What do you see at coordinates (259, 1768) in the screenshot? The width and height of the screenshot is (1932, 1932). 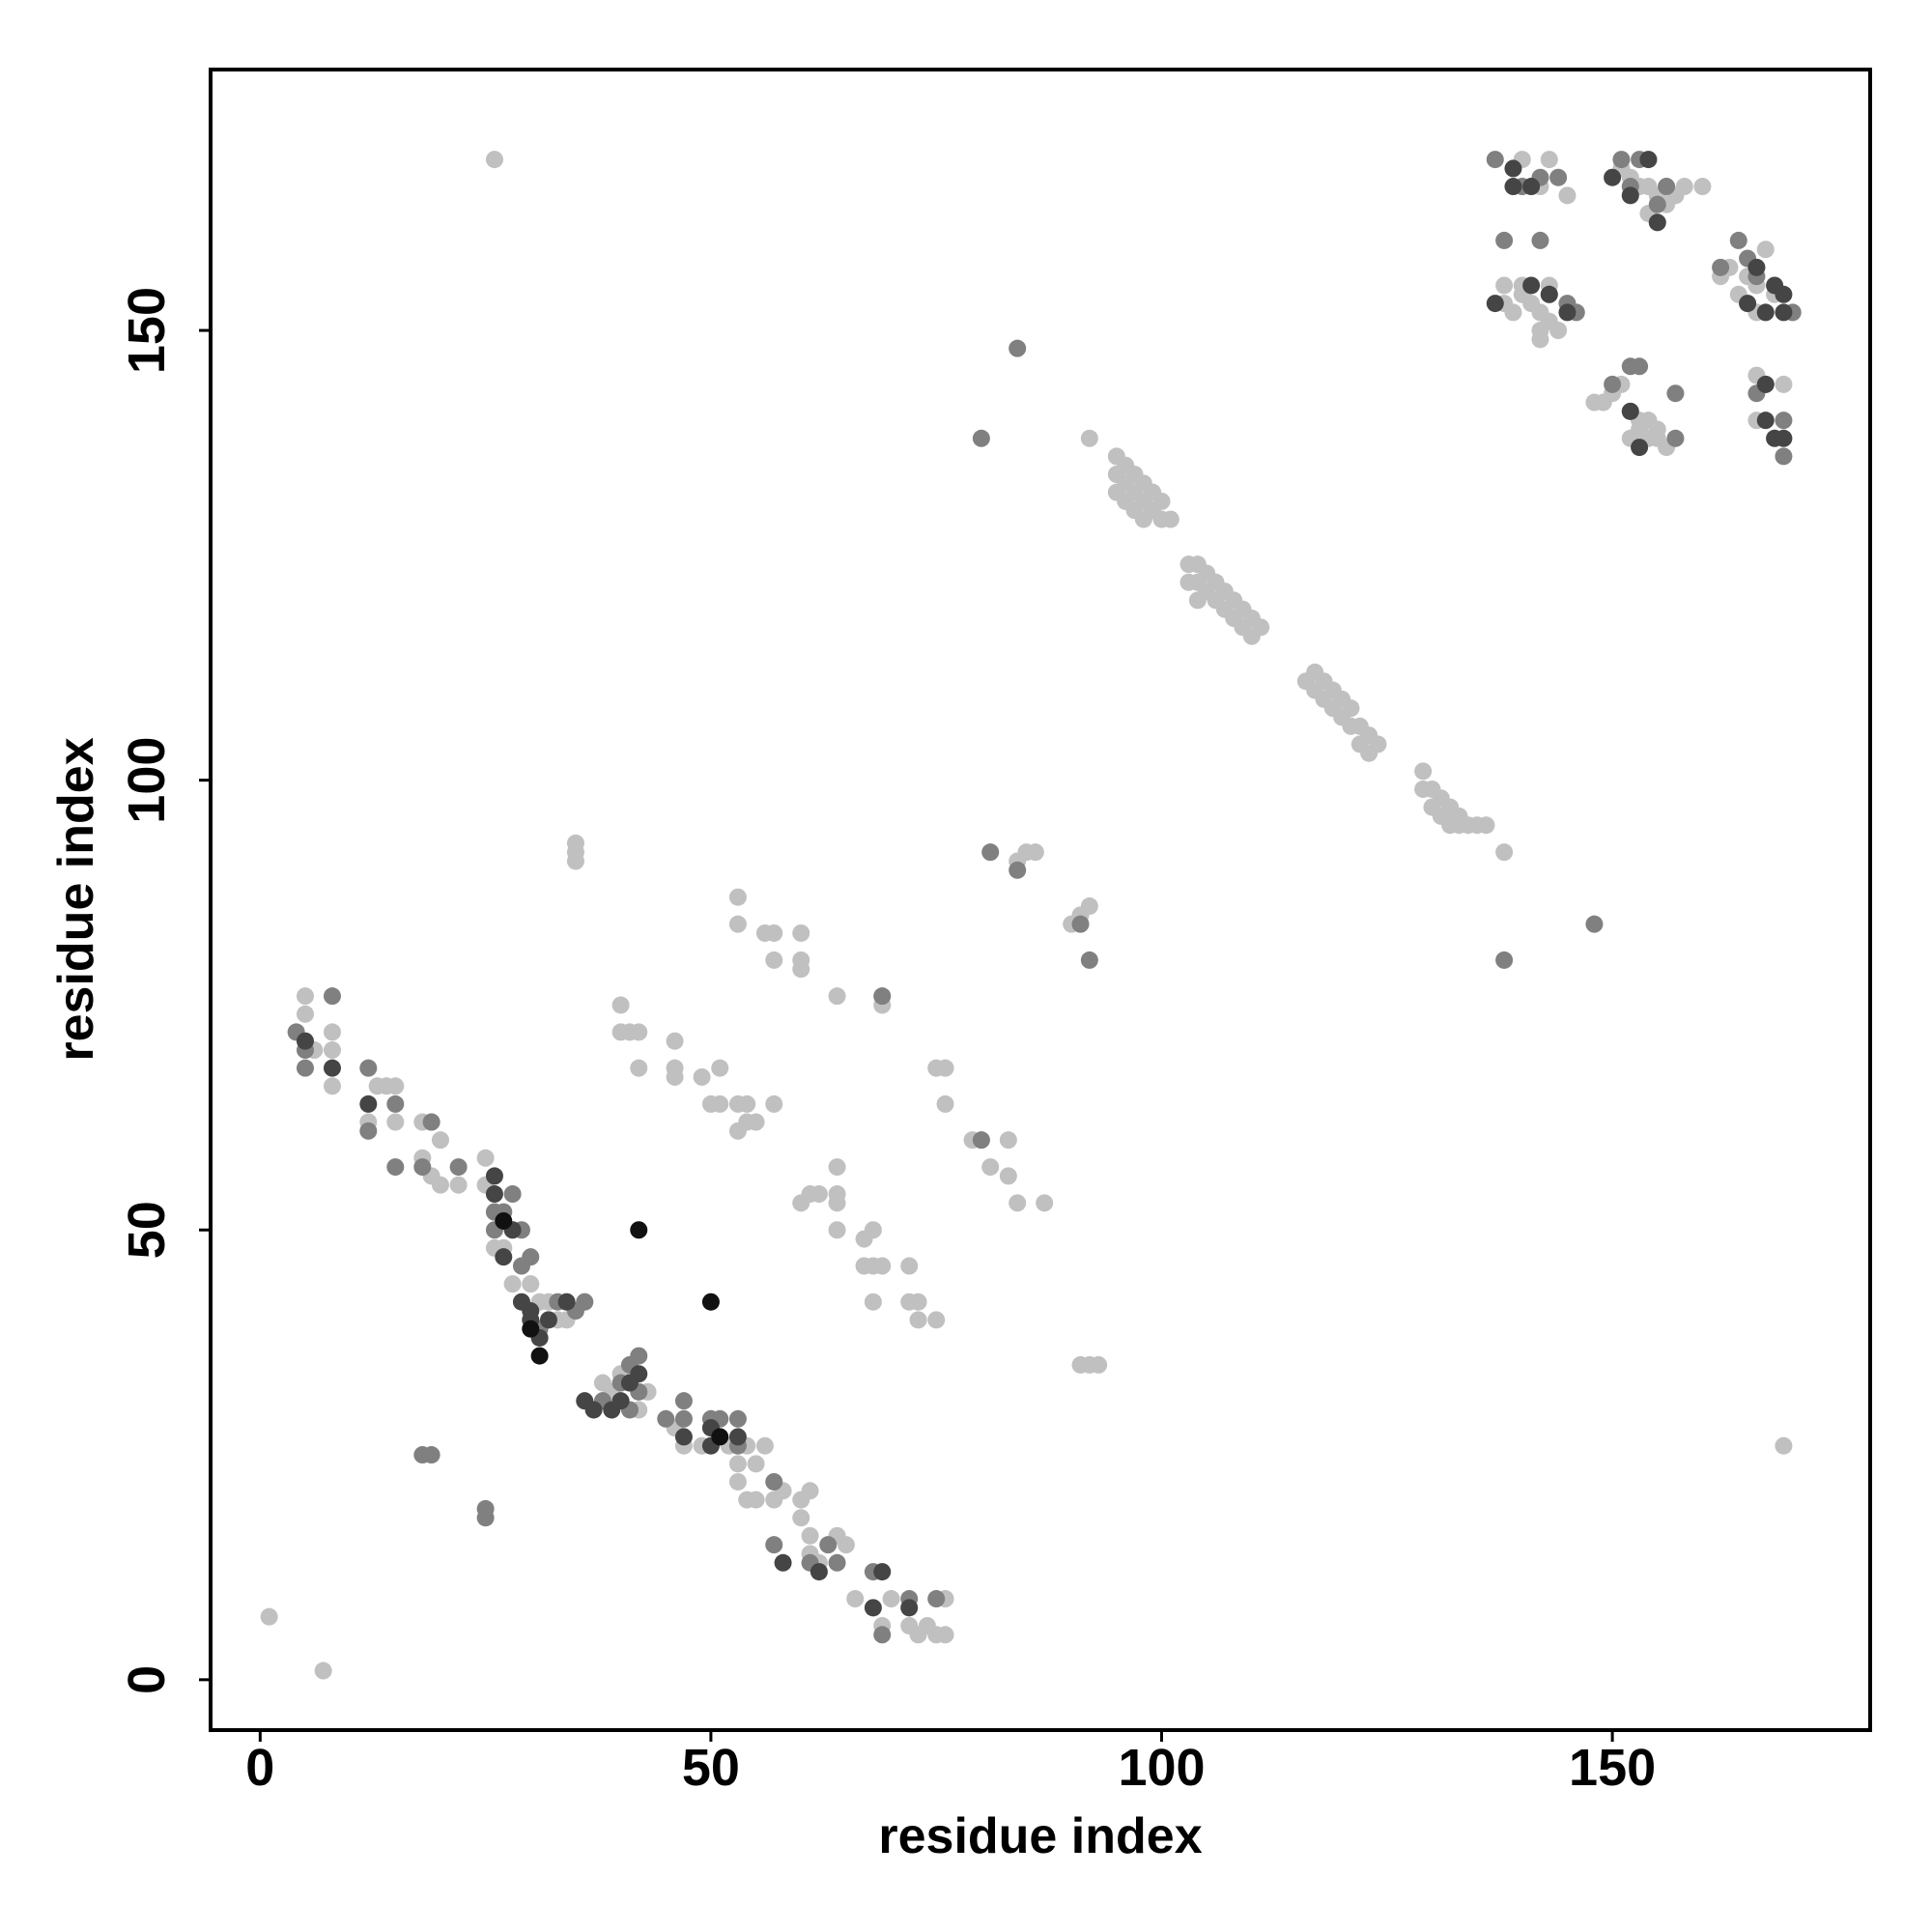 I see `x-tick-label: 0` at bounding box center [259, 1768].